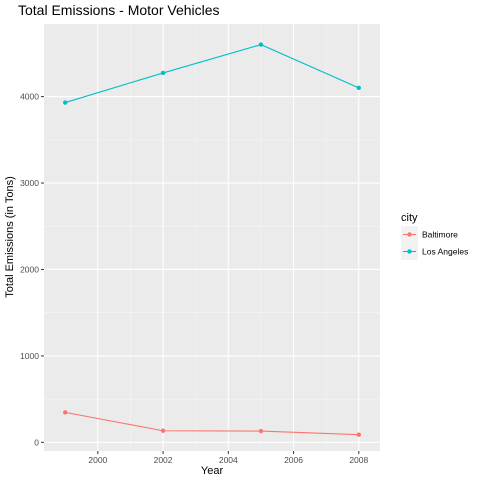 The height and width of the screenshot is (480, 480). What do you see at coordinates (97, 460) in the screenshot?
I see `x-tick-label: 2000` at bounding box center [97, 460].